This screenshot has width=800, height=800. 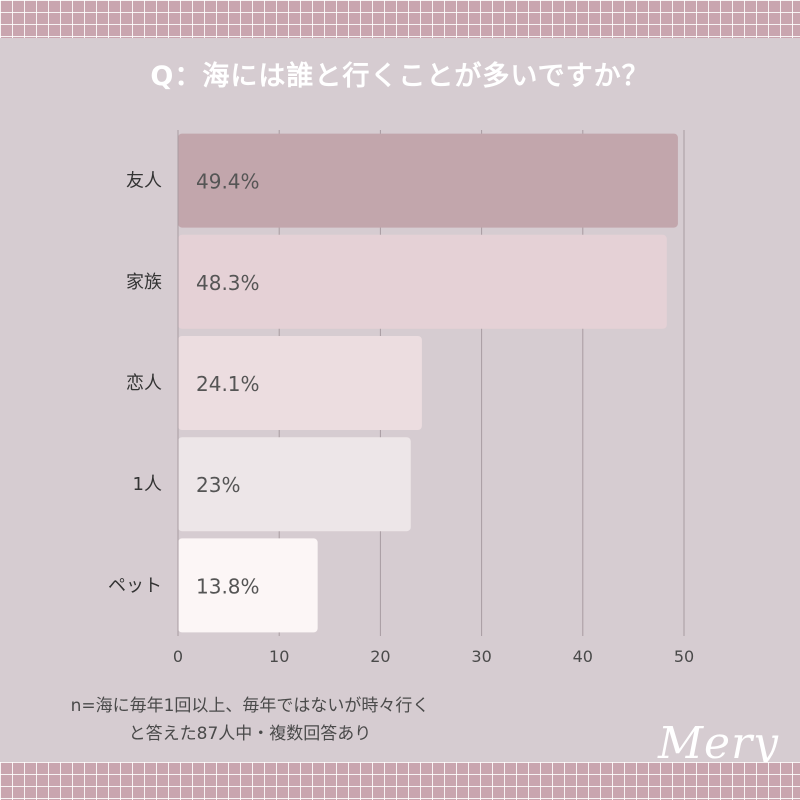 What do you see at coordinates (684, 656) in the screenshot?
I see `x-tick-label: 50` at bounding box center [684, 656].